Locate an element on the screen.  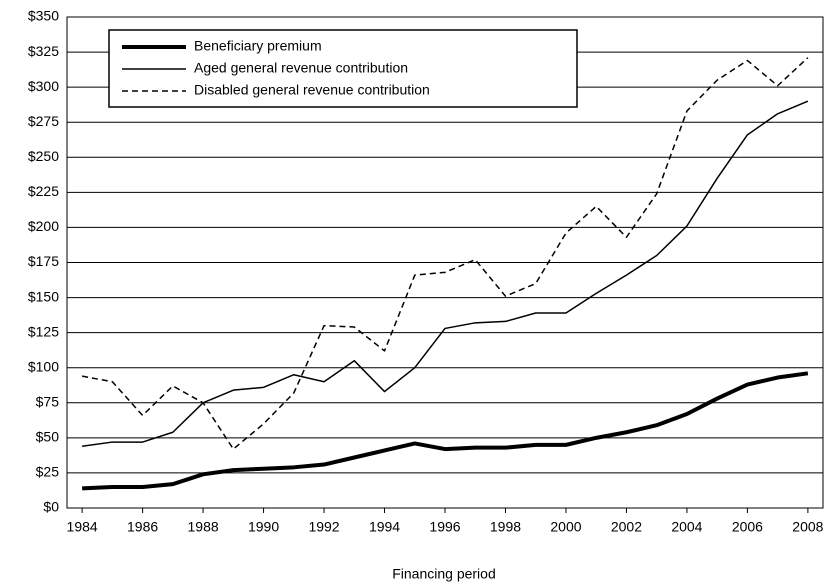
y-tick-label: $75 is located at coordinates (48, 401).